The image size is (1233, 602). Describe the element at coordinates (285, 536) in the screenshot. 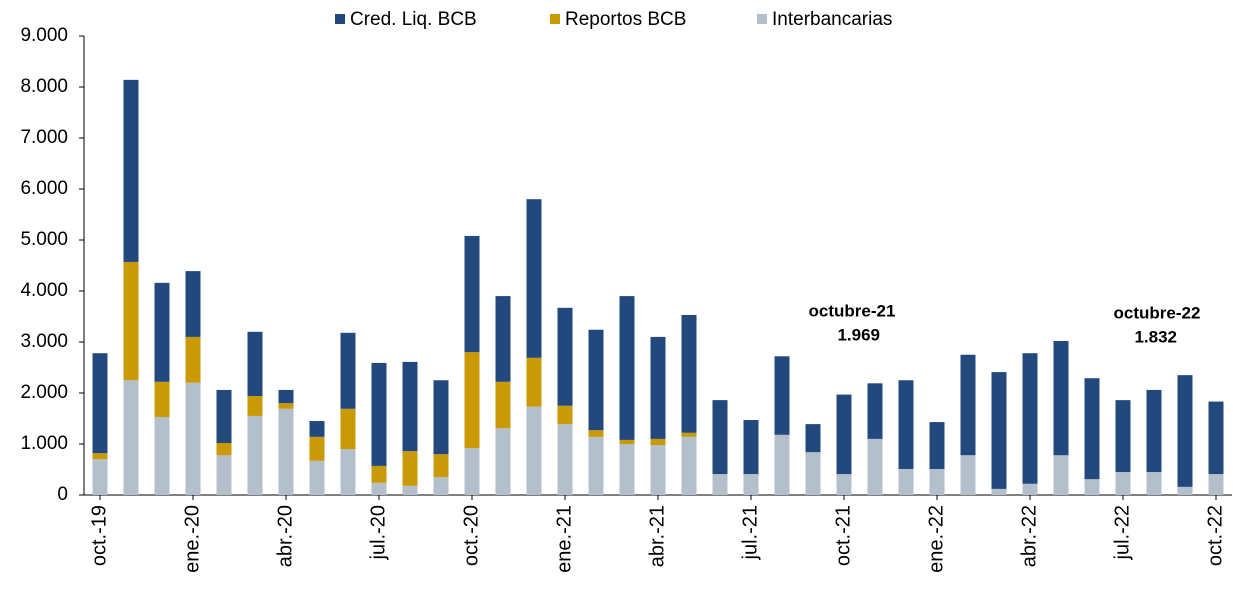

I see `x-tick-label: abr.-20` at that location.